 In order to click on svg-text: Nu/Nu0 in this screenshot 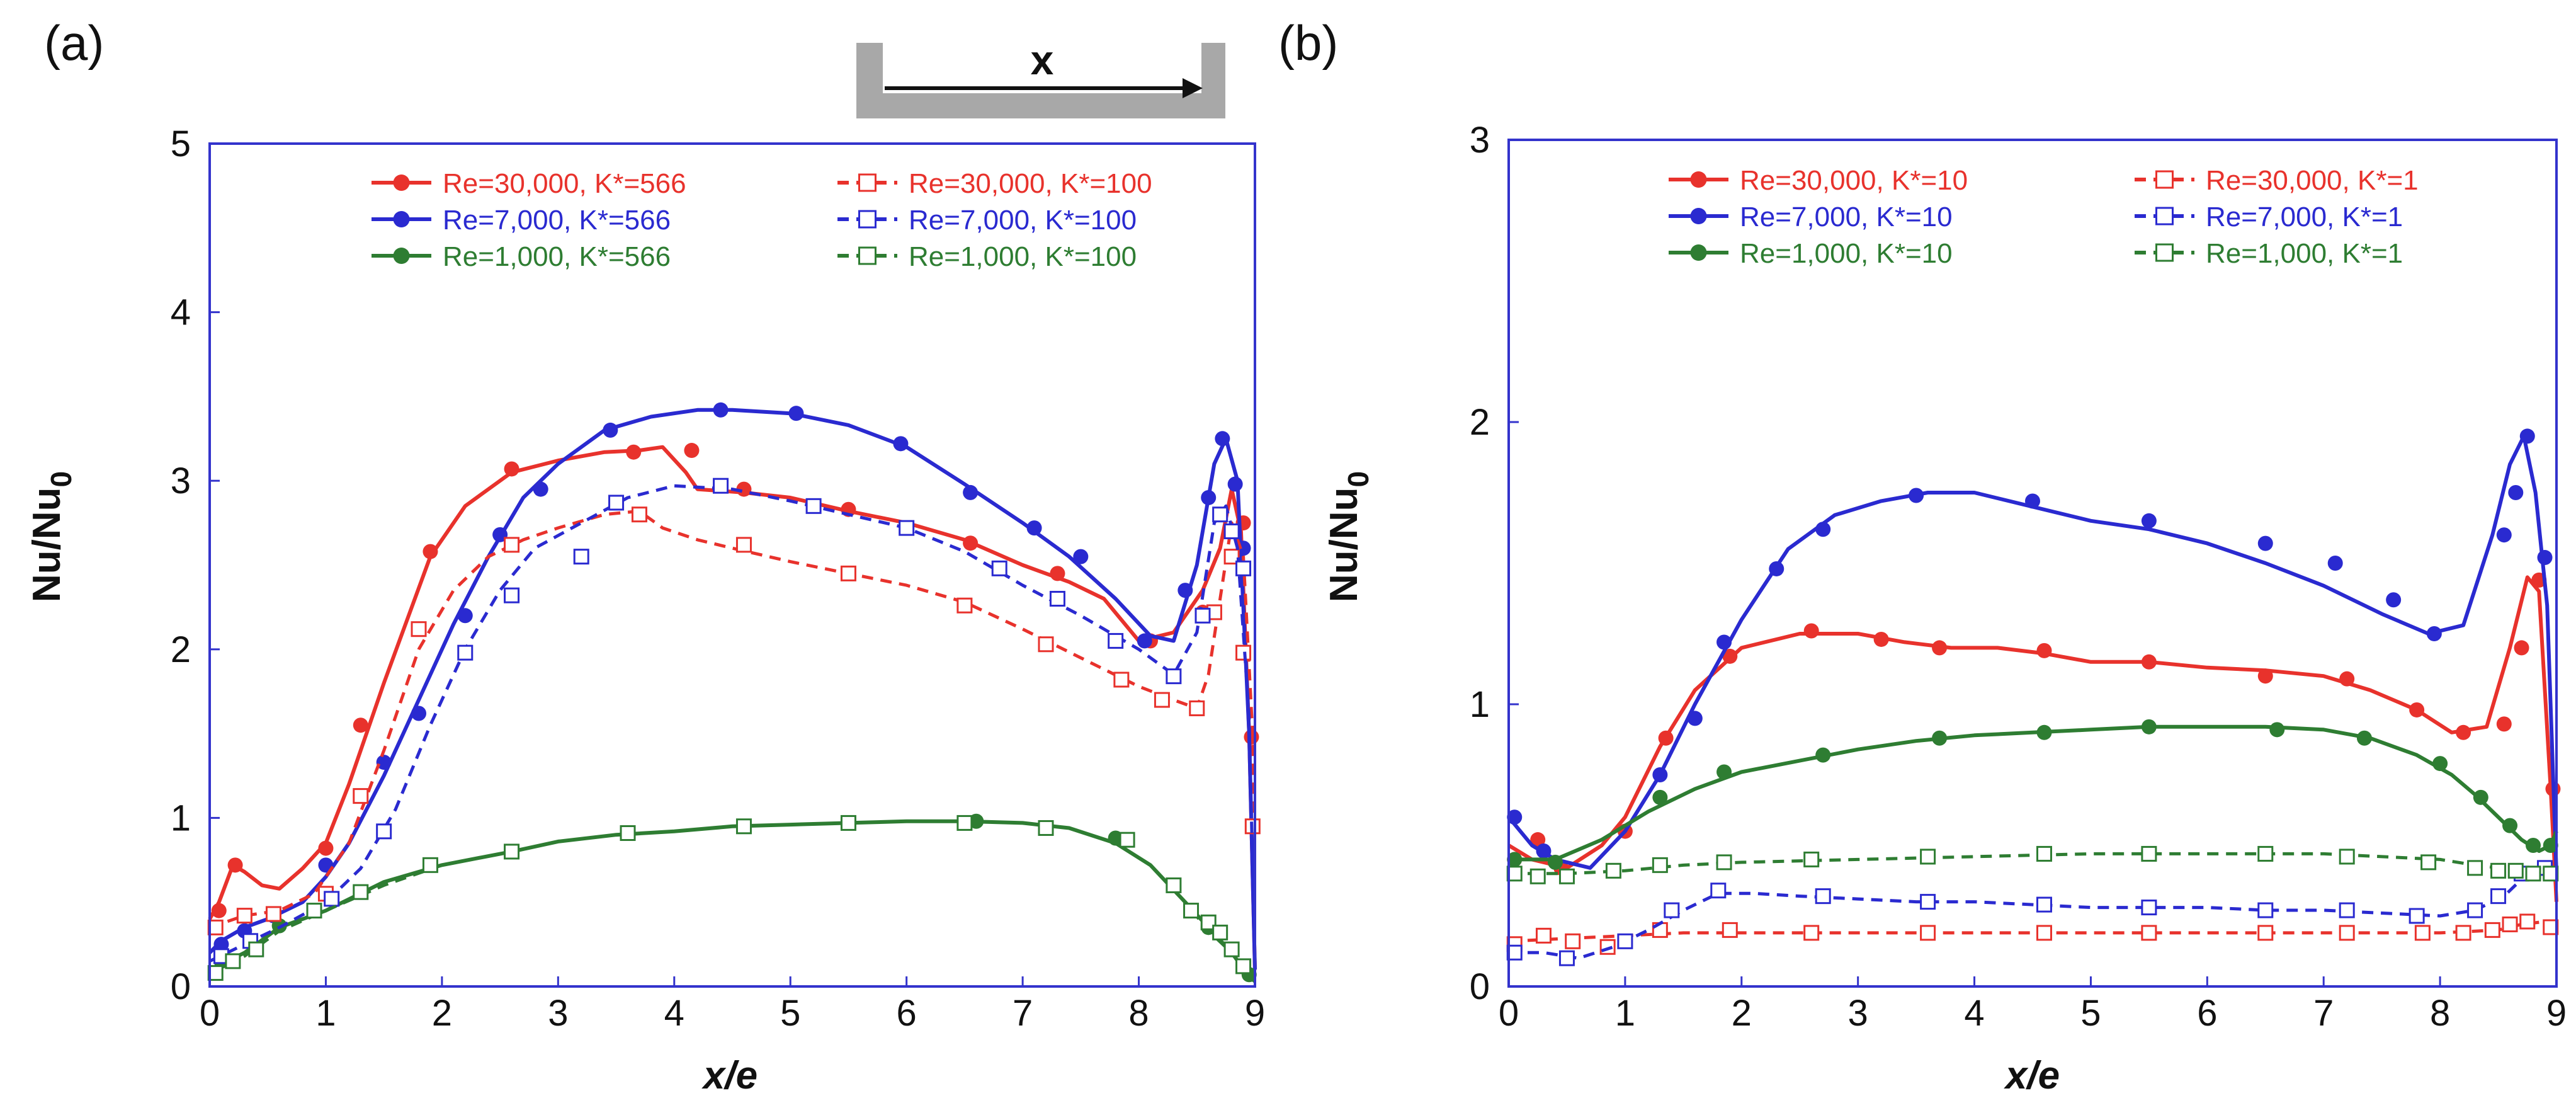, I will do `click(51, 536)`.